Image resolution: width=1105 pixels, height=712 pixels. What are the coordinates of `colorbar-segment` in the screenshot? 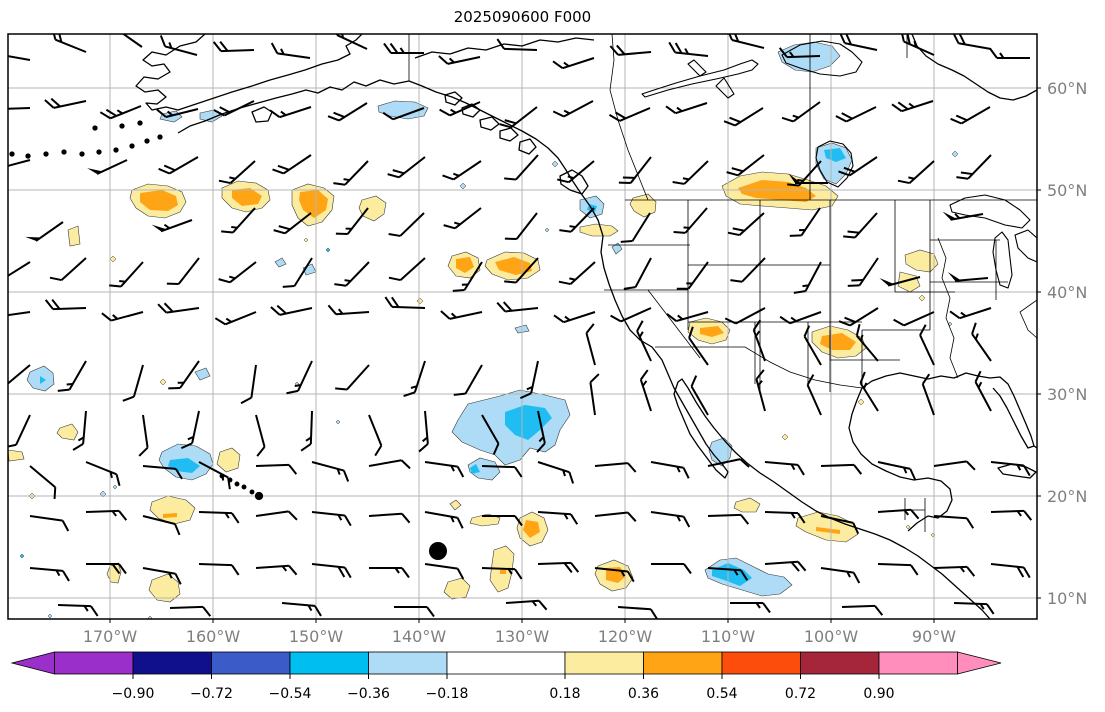 It's located at (918, 663).